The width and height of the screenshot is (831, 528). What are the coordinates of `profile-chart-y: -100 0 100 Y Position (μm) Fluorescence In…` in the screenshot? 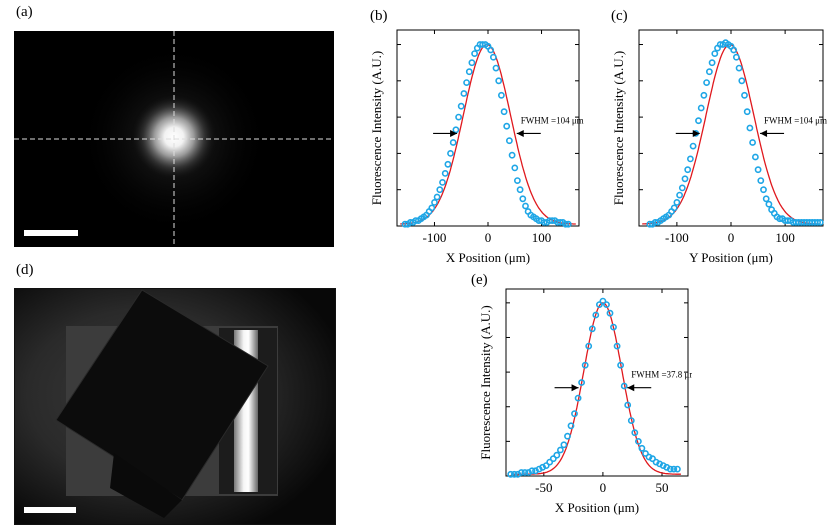 It's located at (719, 147).